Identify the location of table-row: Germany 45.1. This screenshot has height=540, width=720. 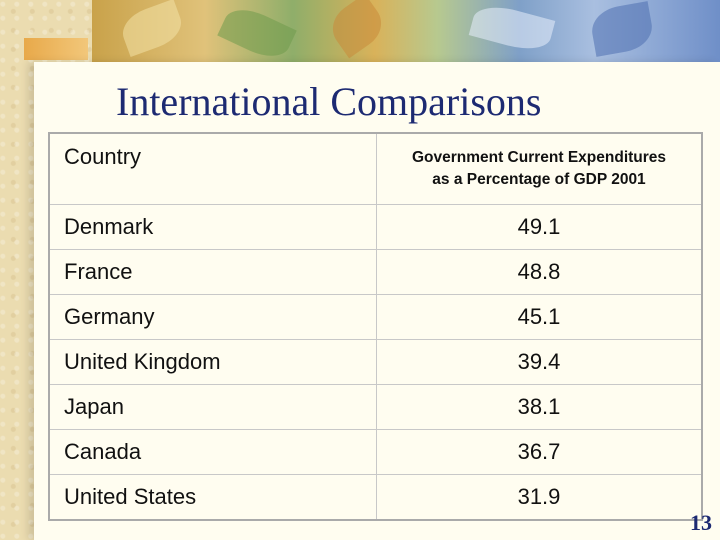
(375, 317).